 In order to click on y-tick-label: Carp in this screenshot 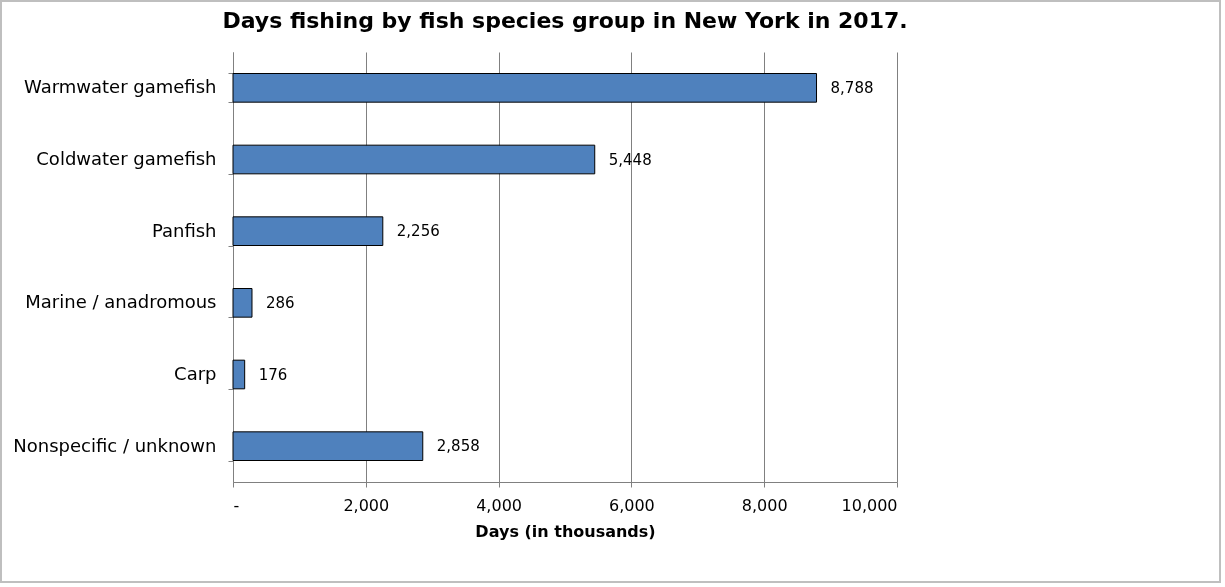, I will do `click(195, 373)`.